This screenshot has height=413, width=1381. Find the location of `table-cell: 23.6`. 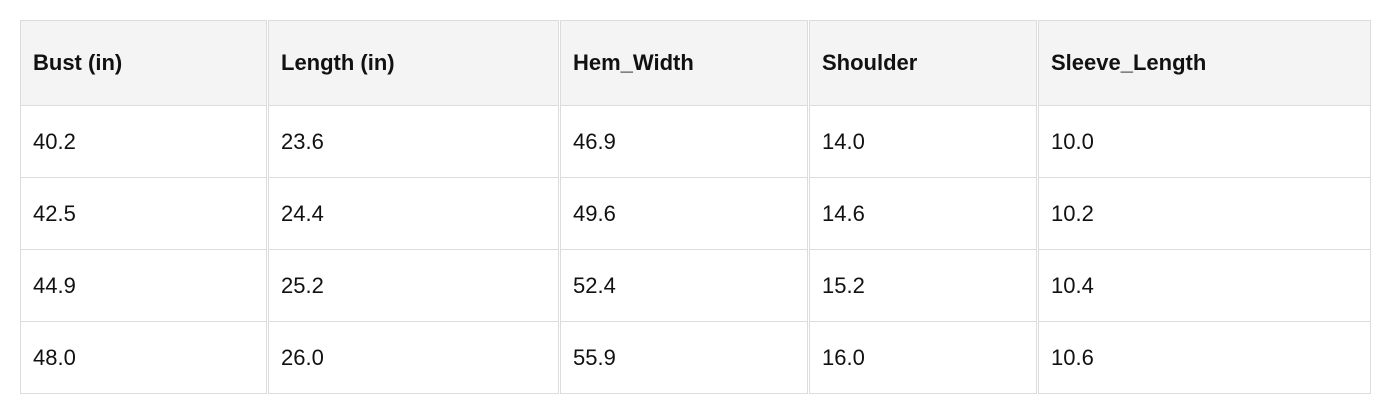

table-cell: 23.6 is located at coordinates (413, 142).